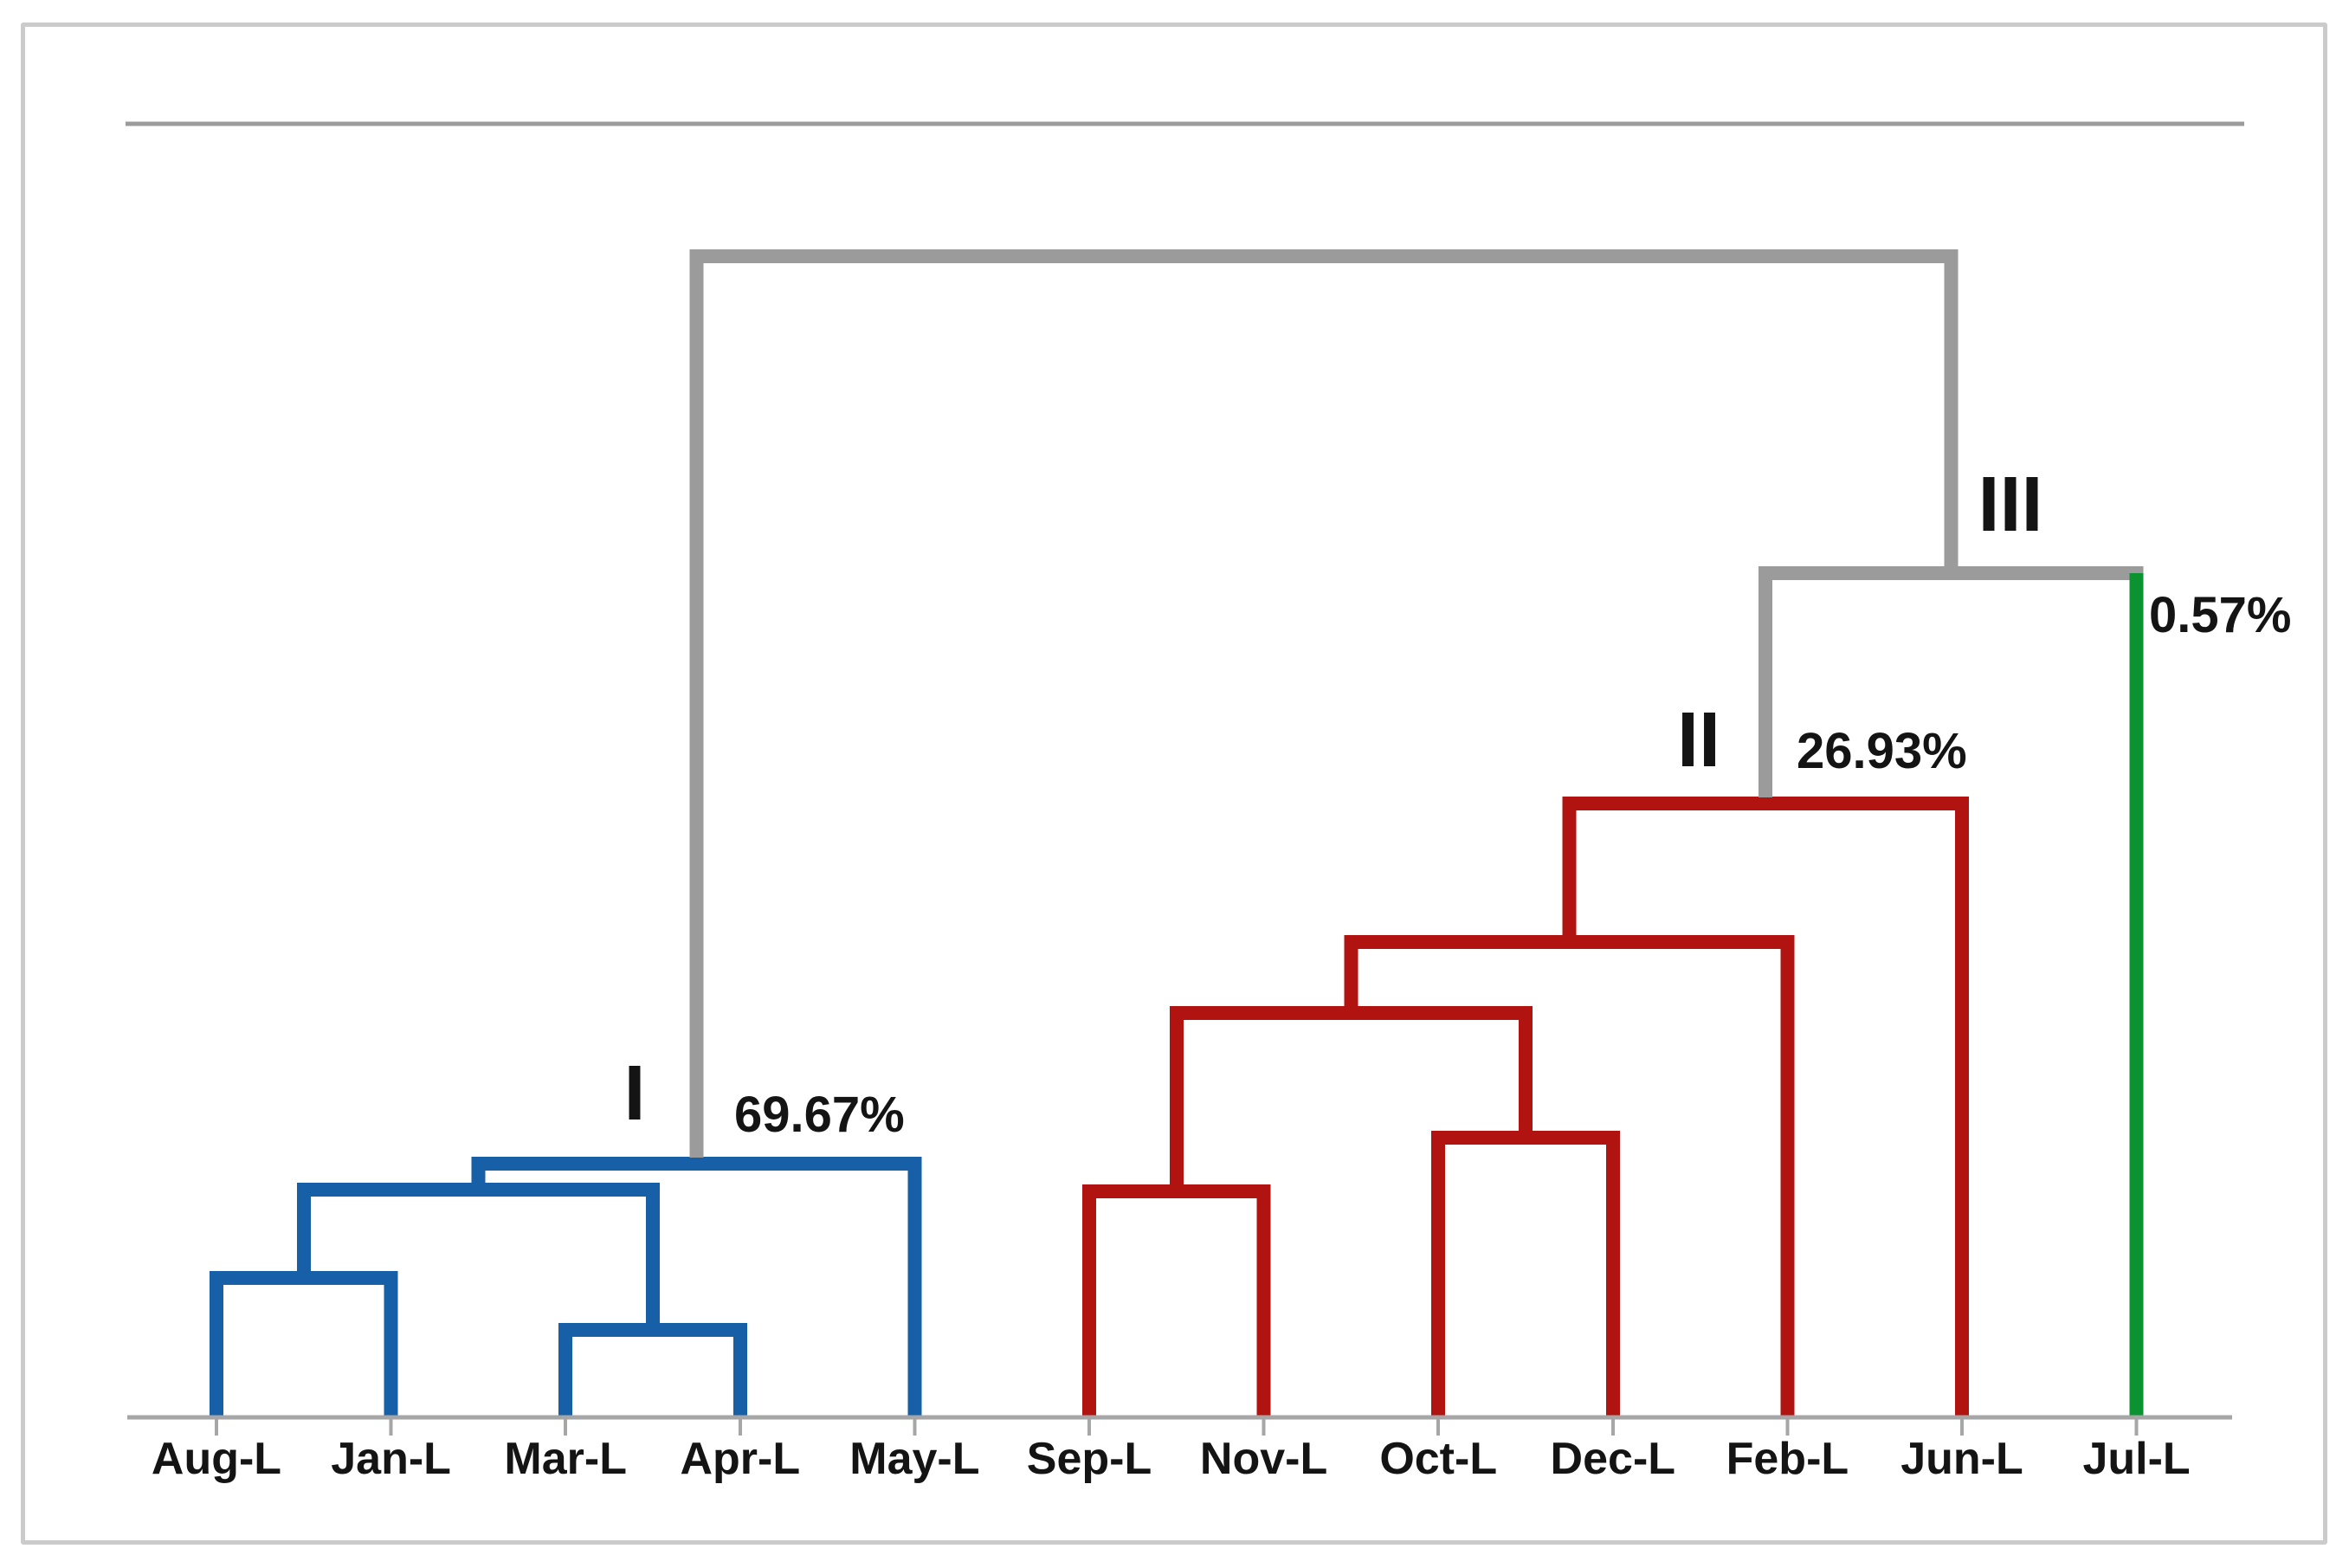 The image size is (2349, 1568). Describe the element at coordinates (565, 1459) in the screenshot. I see `leaf-label-Mar-L: Mar-L` at that location.